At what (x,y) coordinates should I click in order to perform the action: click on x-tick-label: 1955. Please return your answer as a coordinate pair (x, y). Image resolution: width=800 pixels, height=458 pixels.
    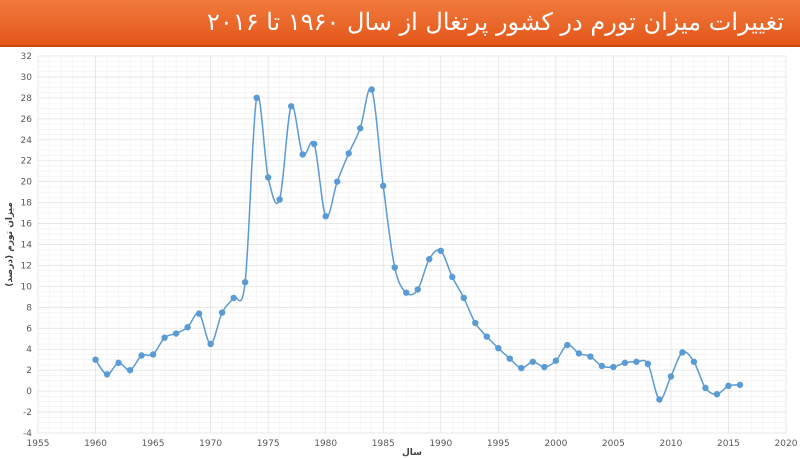
    Looking at the image, I should click on (38, 444).